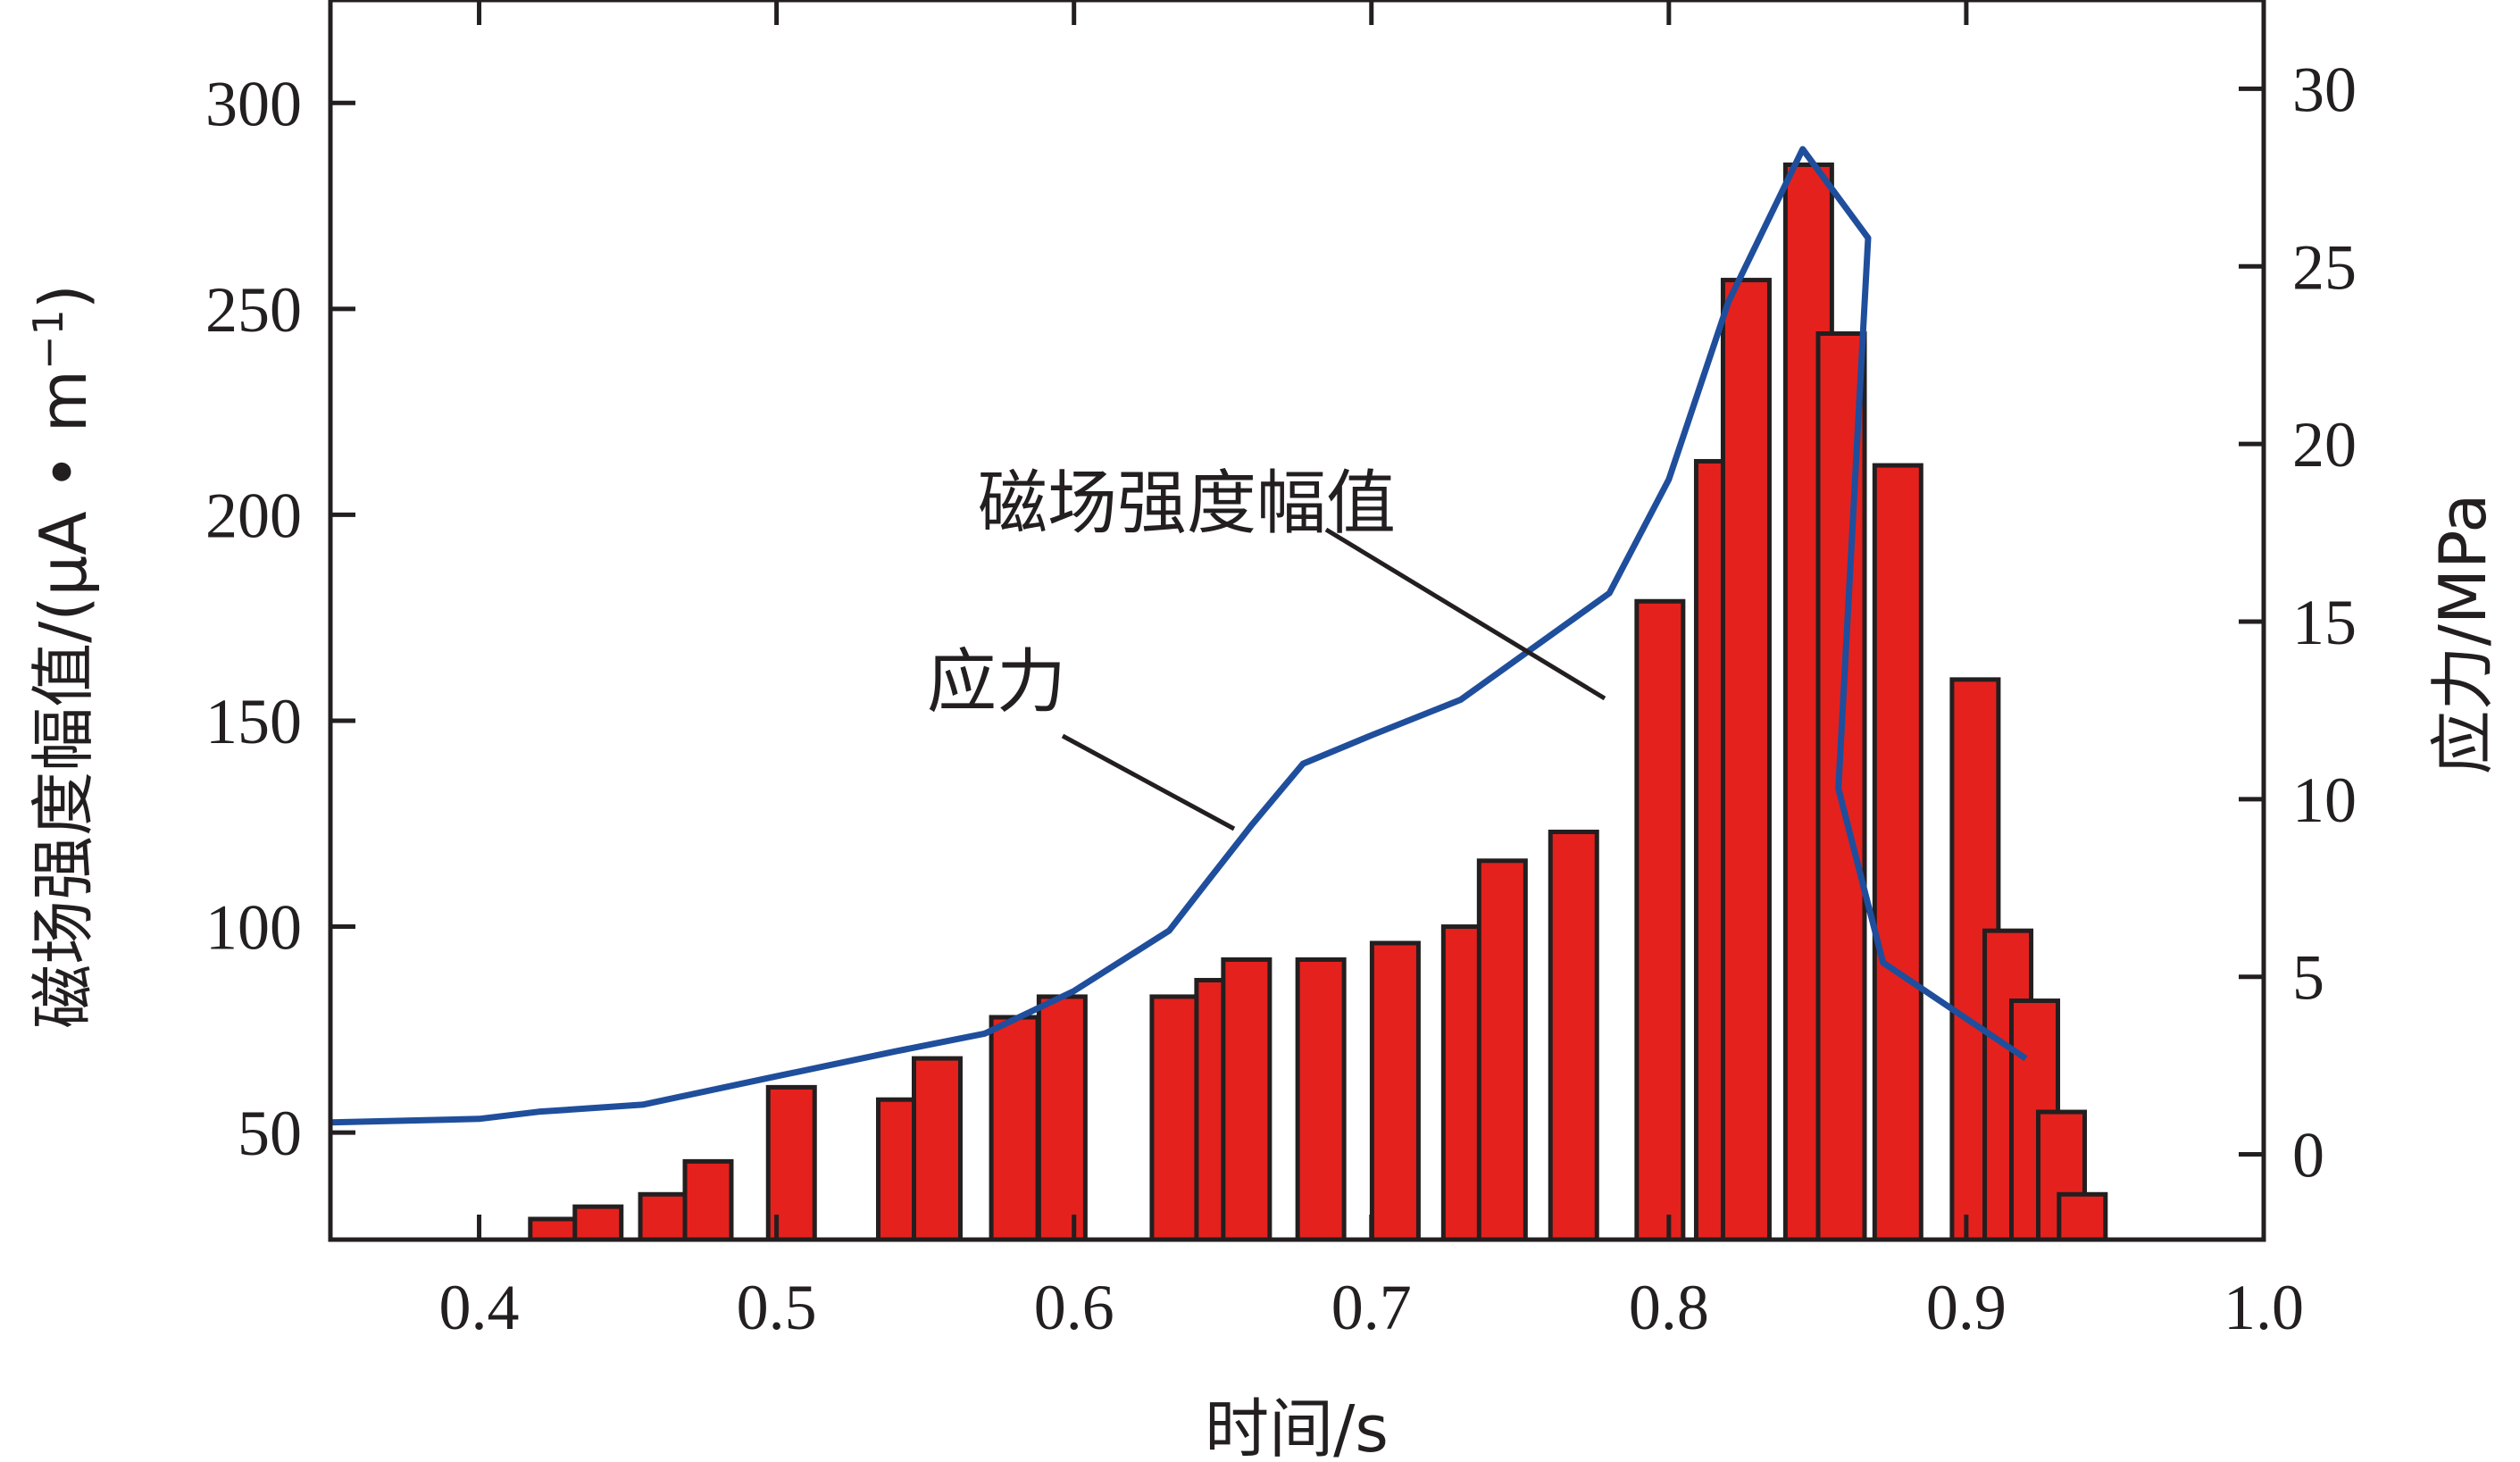  What do you see at coordinates (1465, 614) in the screenshot?
I see `magnetic-annotation-leader` at bounding box center [1465, 614].